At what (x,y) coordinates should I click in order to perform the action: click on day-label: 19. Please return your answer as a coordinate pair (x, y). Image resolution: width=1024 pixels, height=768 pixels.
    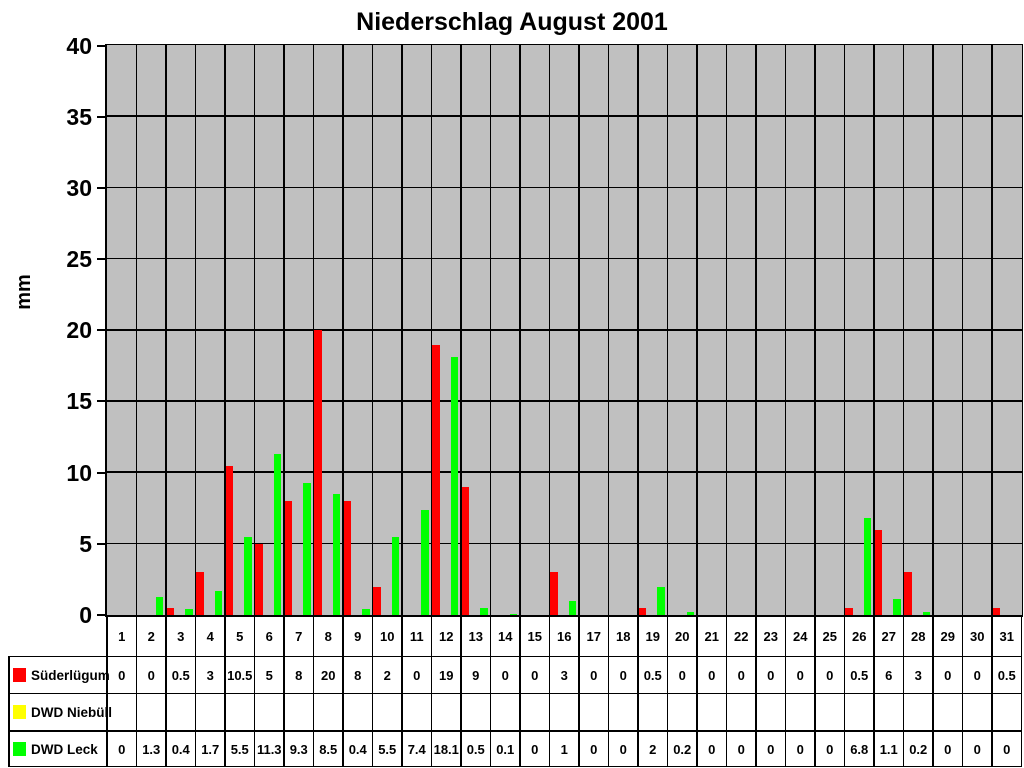
    Looking at the image, I should click on (652, 637).